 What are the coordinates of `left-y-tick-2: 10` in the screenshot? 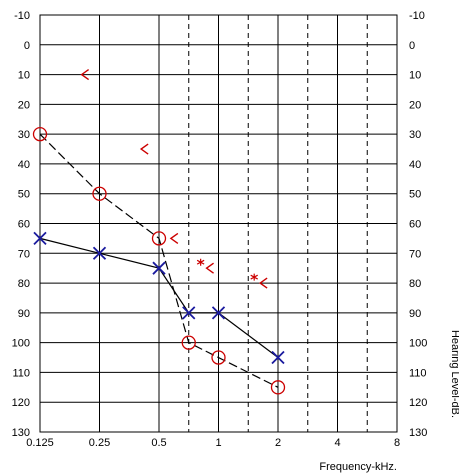 It's located at (24, 76).